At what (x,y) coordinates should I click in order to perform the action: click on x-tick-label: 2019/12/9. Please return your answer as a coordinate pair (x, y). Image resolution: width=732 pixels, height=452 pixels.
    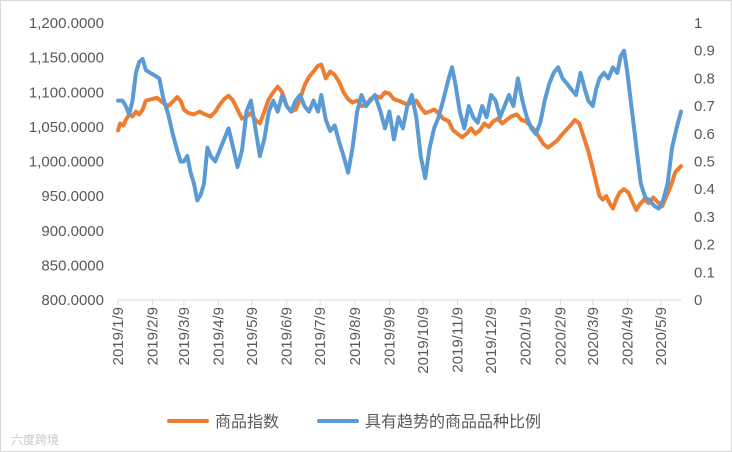
    Looking at the image, I should click on (491, 340).